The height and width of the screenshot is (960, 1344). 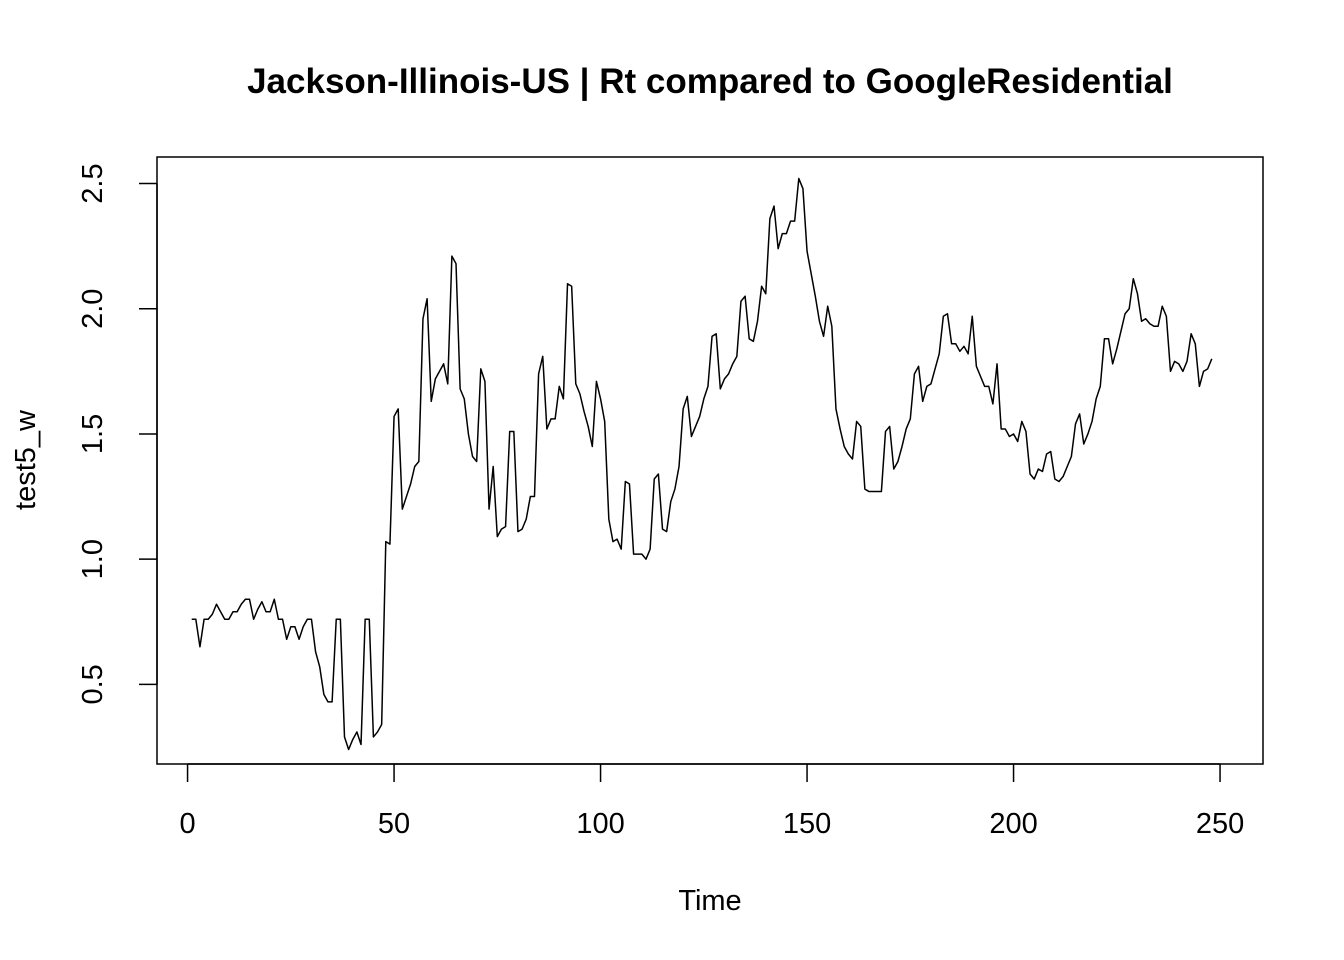 I want to click on y-tick-label: 1.0, so click(x=93, y=559).